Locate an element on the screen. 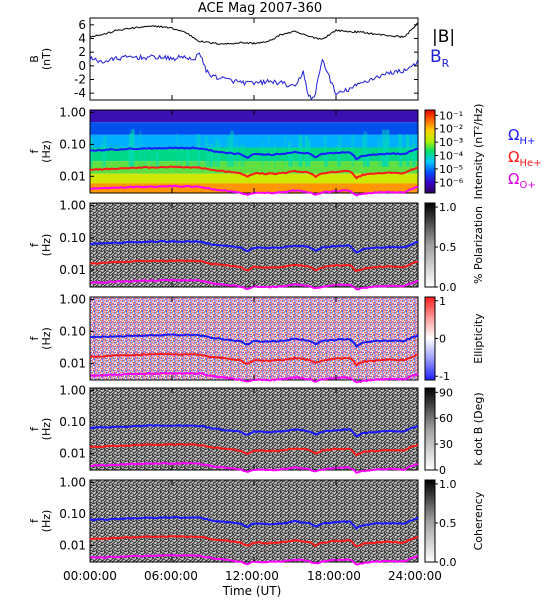 The width and height of the screenshot is (550, 600). panel-3-texture is located at coordinates (254, 245).